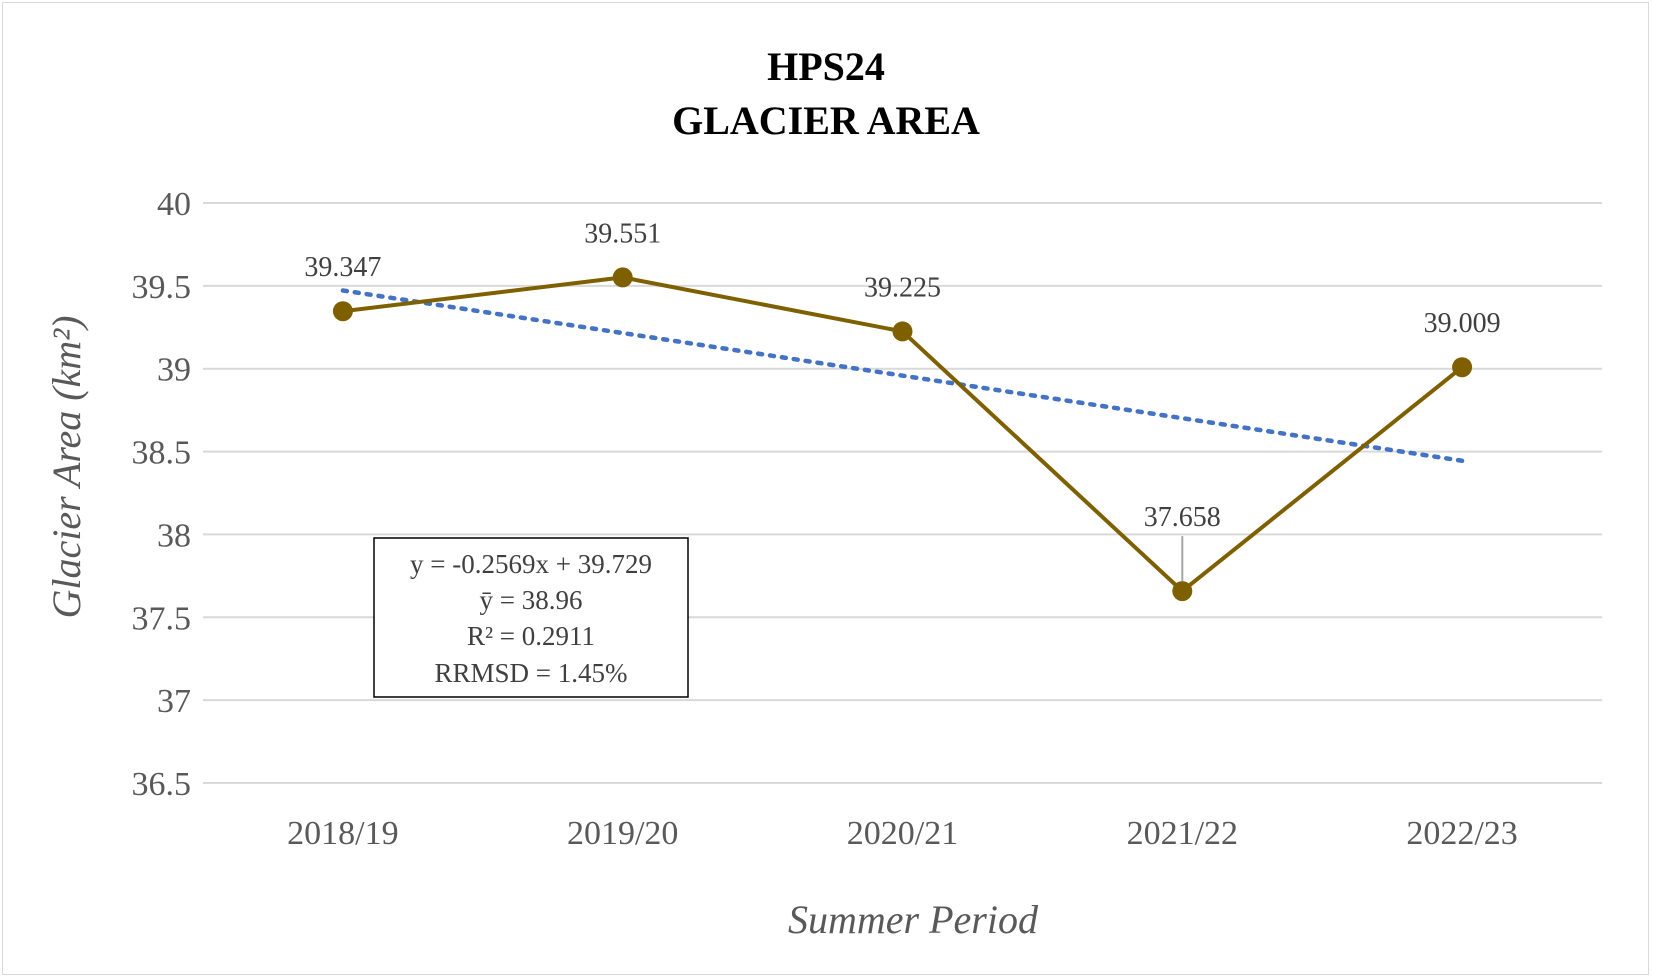 The image size is (1653, 979). I want to click on y-tick-label: 38, so click(174, 535).